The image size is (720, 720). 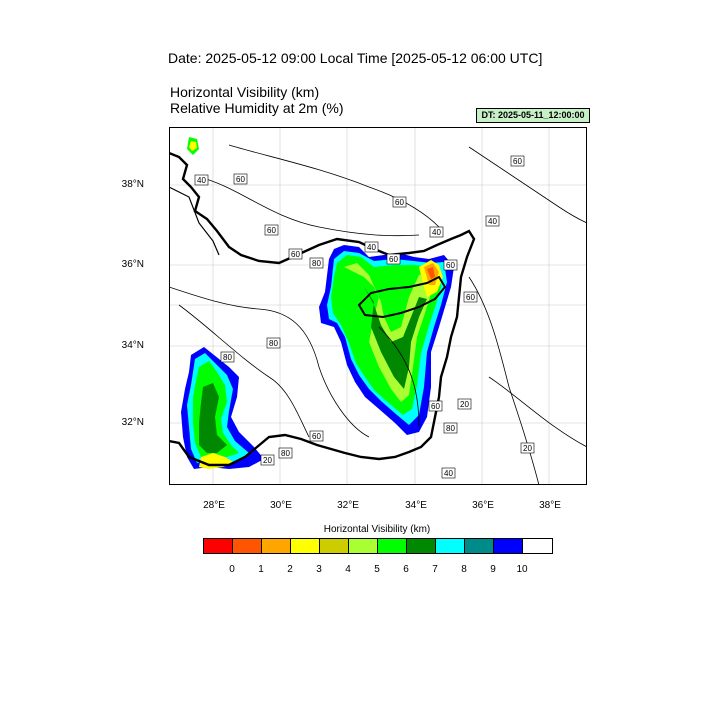 I want to click on colorbar-tick-label: 7, so click(x=435, y=569).